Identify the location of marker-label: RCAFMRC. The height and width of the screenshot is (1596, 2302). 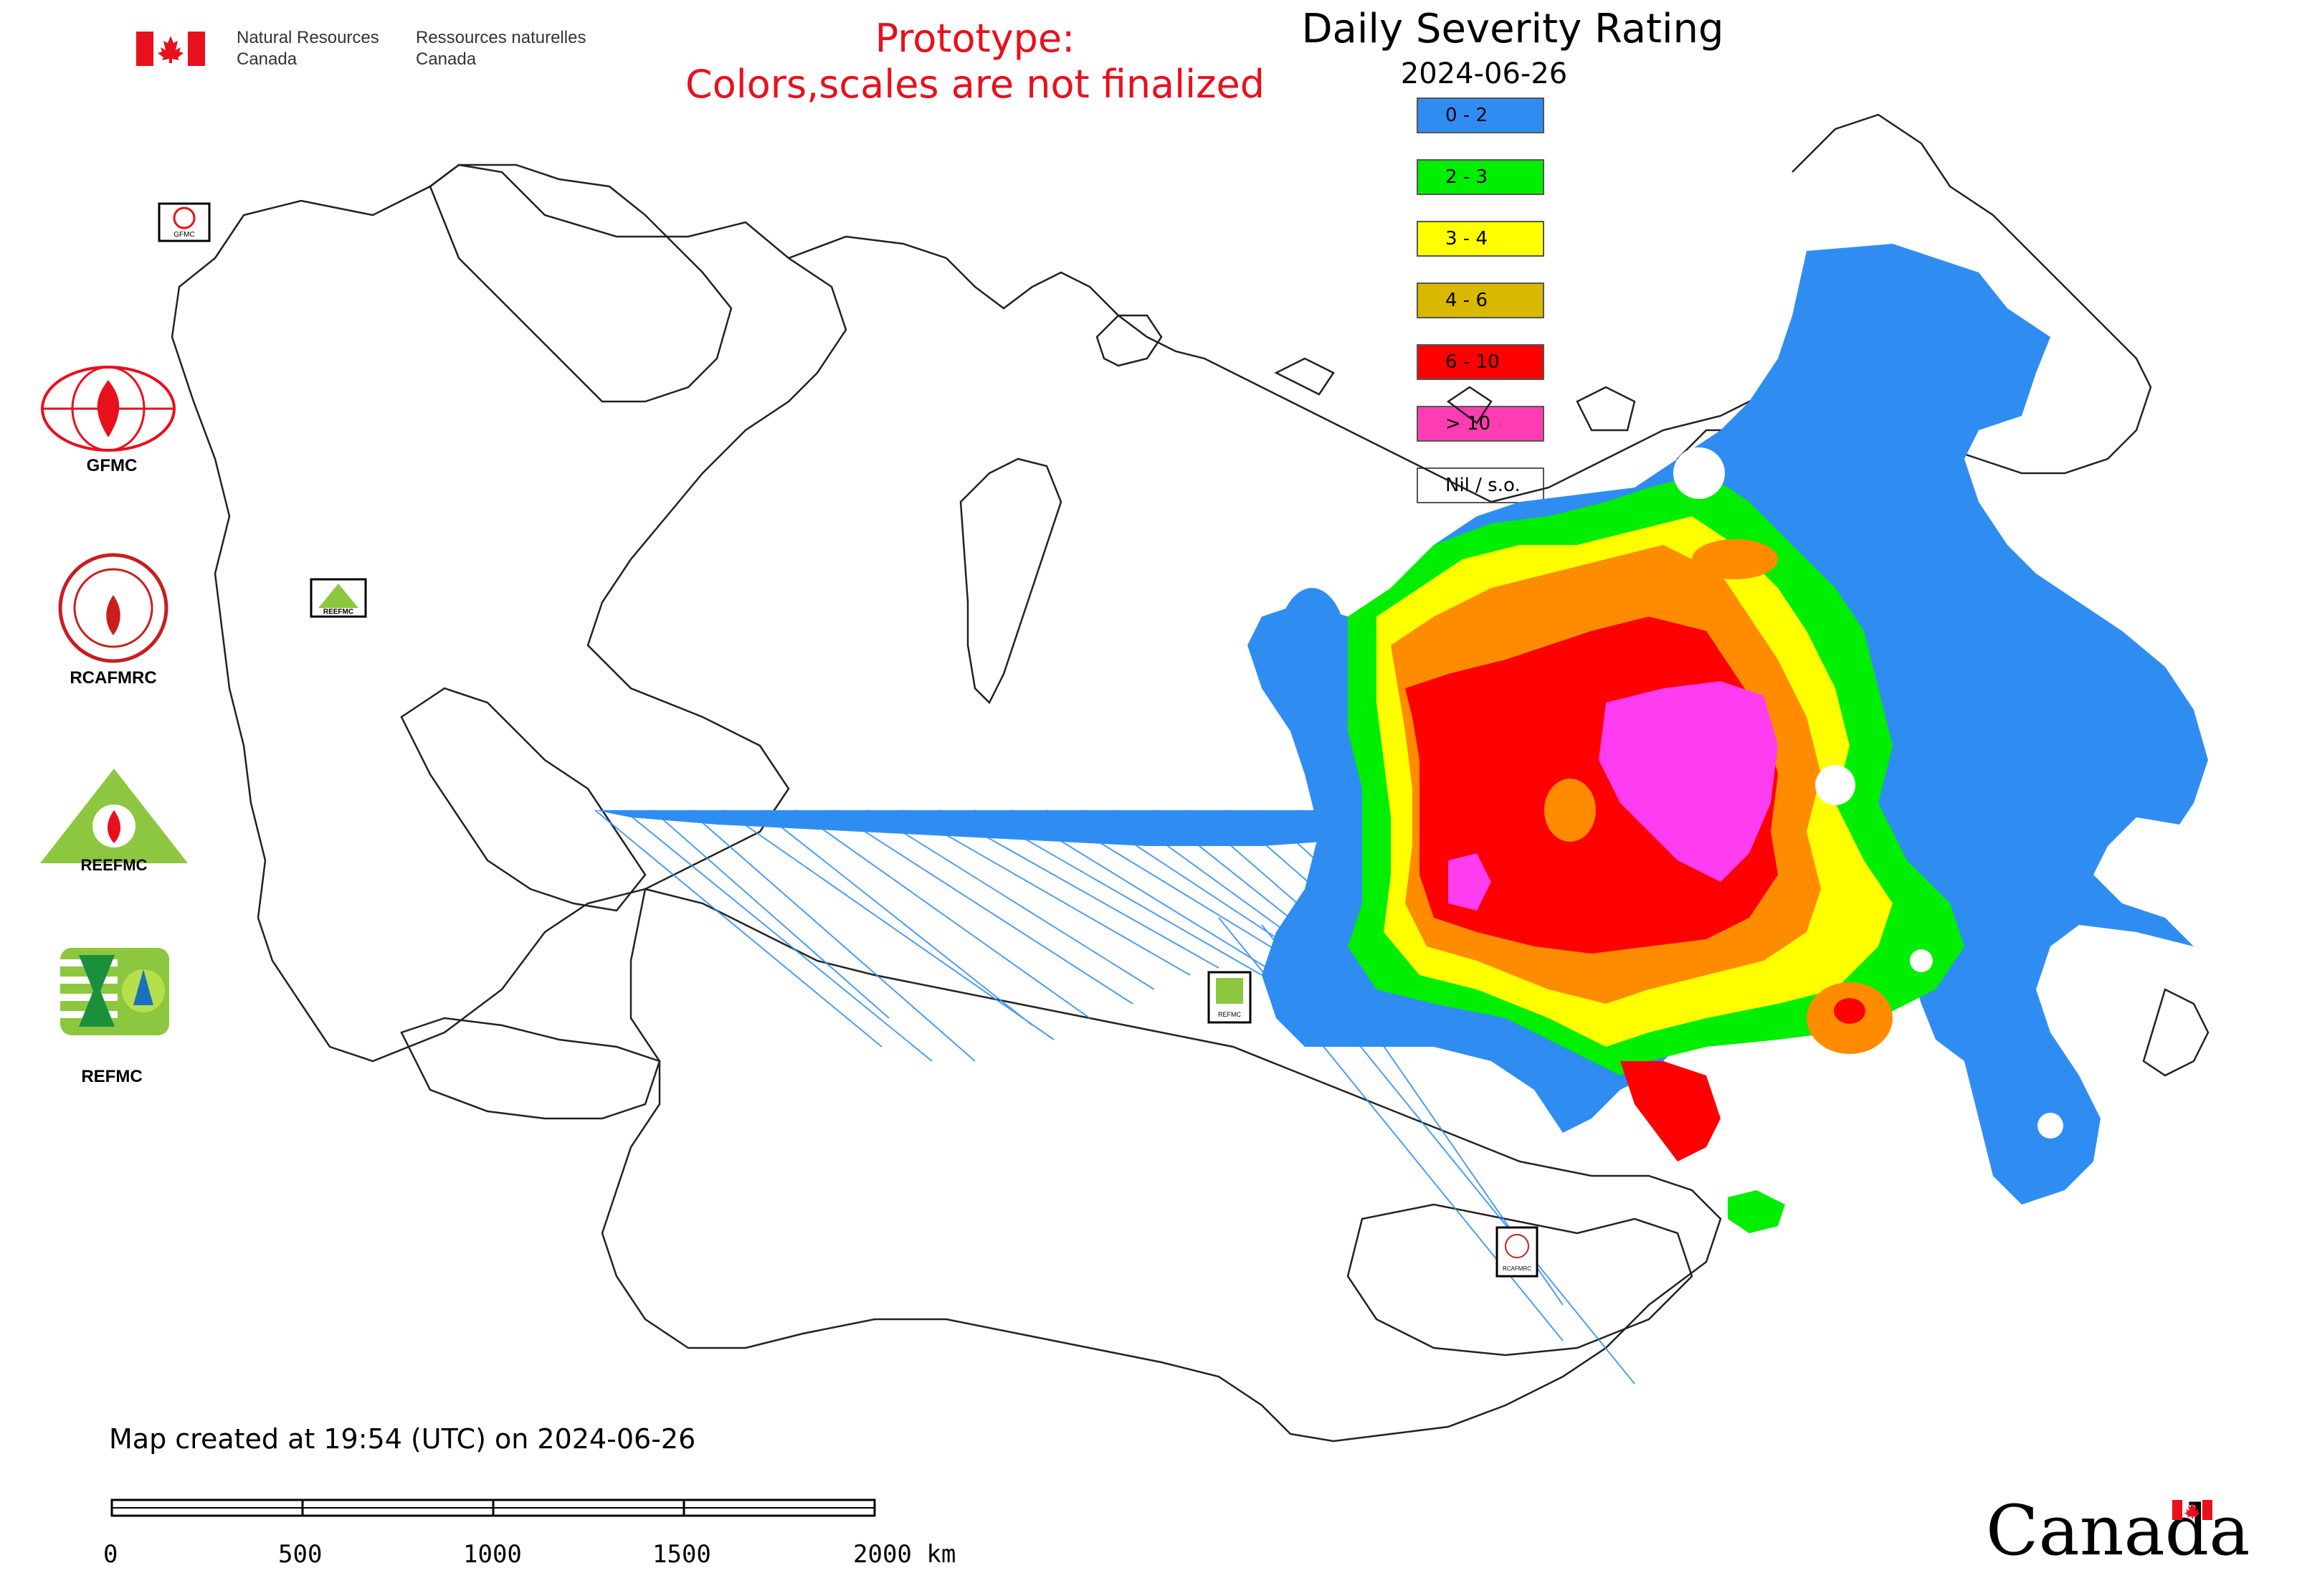
(1517, 1268).